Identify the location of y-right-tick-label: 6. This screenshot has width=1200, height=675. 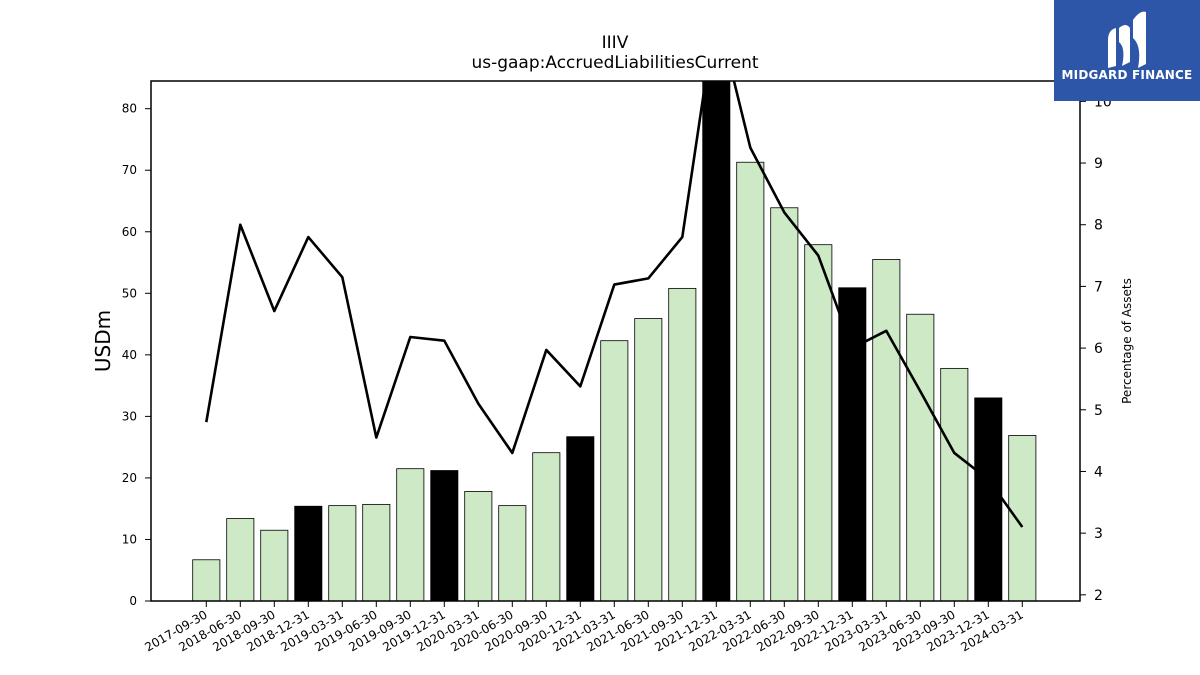
(1098, 349).